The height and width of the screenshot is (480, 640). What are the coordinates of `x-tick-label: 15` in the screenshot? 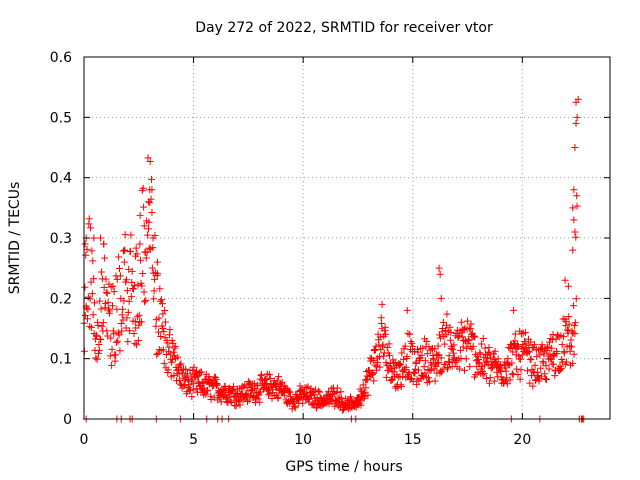 It's located at (413, 440).